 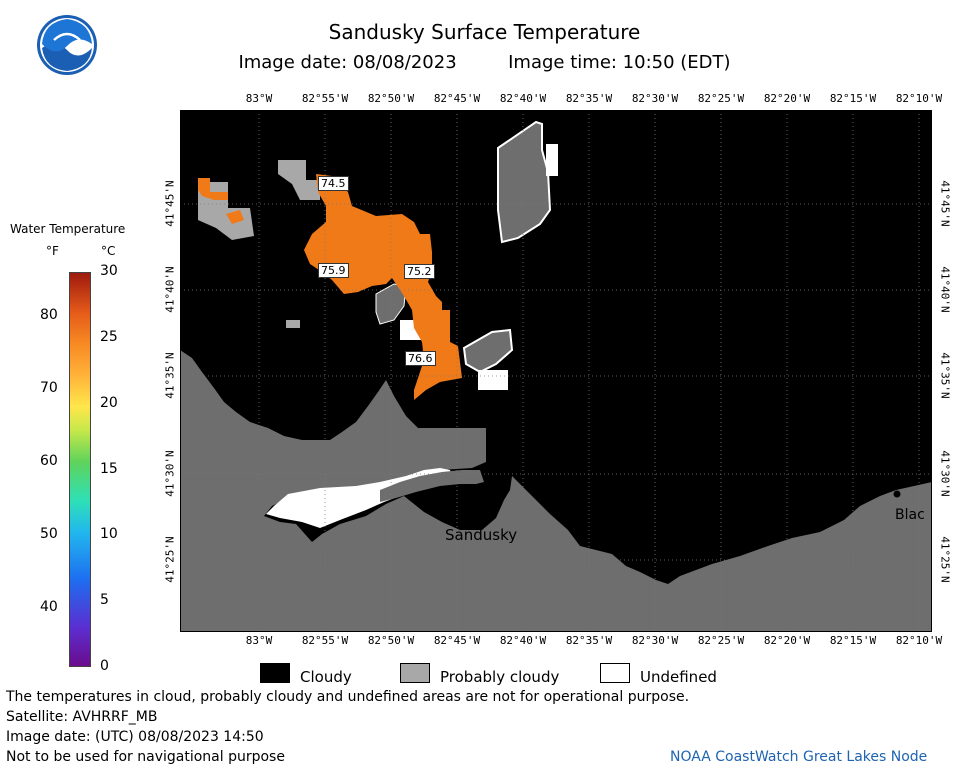 What do you see at coordinates (945, 289) in the screenshot?
I see `lat-tick-right: 41°40'N` at bounding box center [945, 289].